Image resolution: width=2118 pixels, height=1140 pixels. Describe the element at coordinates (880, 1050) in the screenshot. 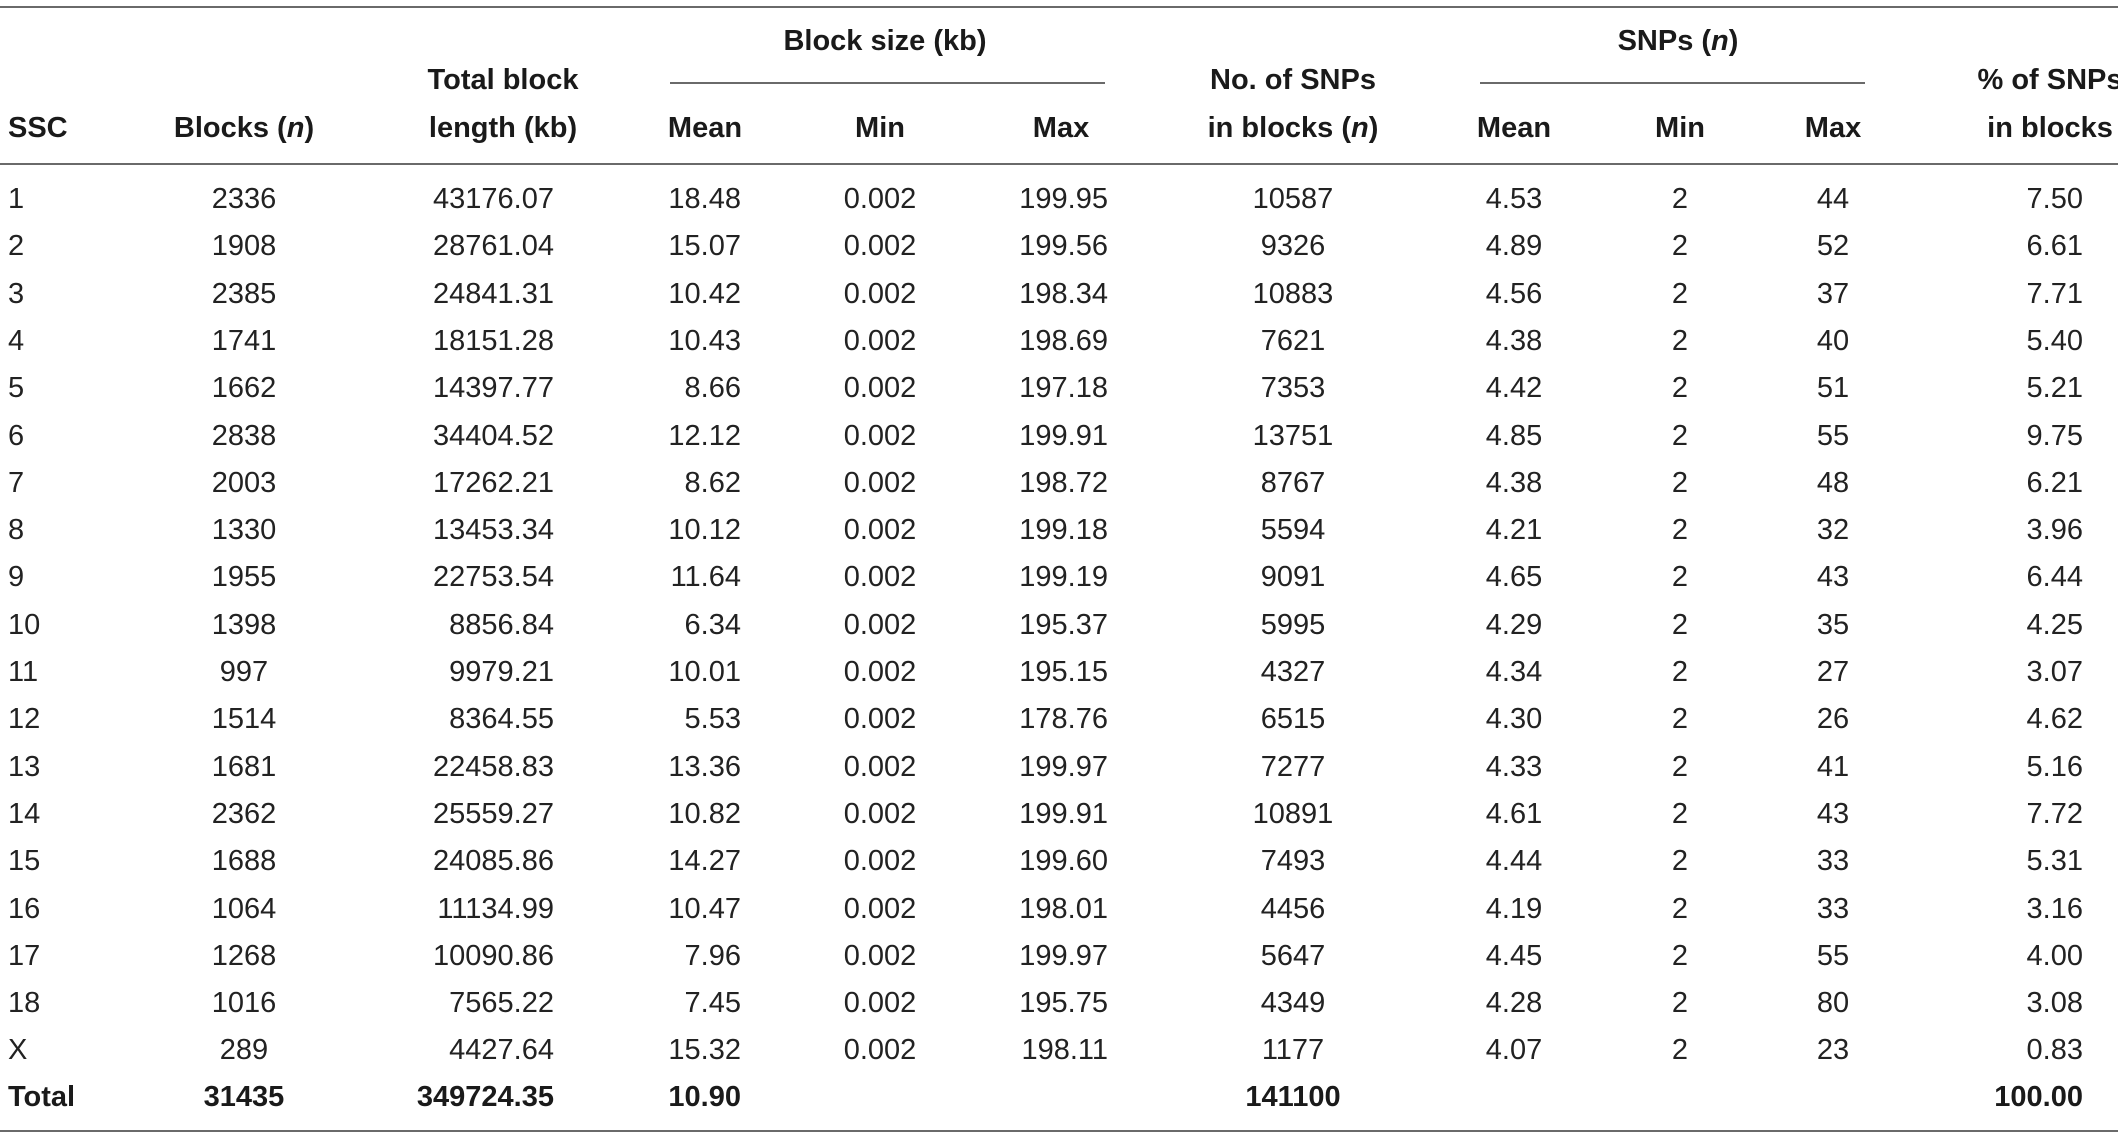

I see `cell-block-min-row-19: 0.002` at that location.